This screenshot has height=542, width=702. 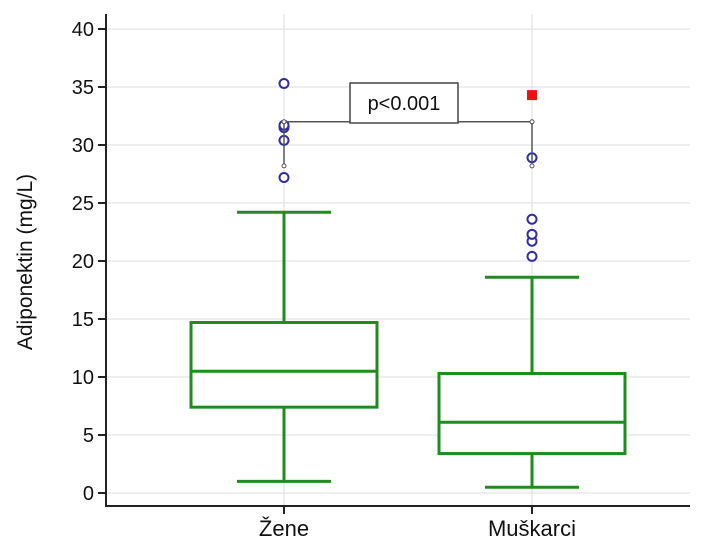 What do you see at coordinates (532, 528) in the screenshot?
I see `category-label: Muškarci` at bounding box center [532, 528].